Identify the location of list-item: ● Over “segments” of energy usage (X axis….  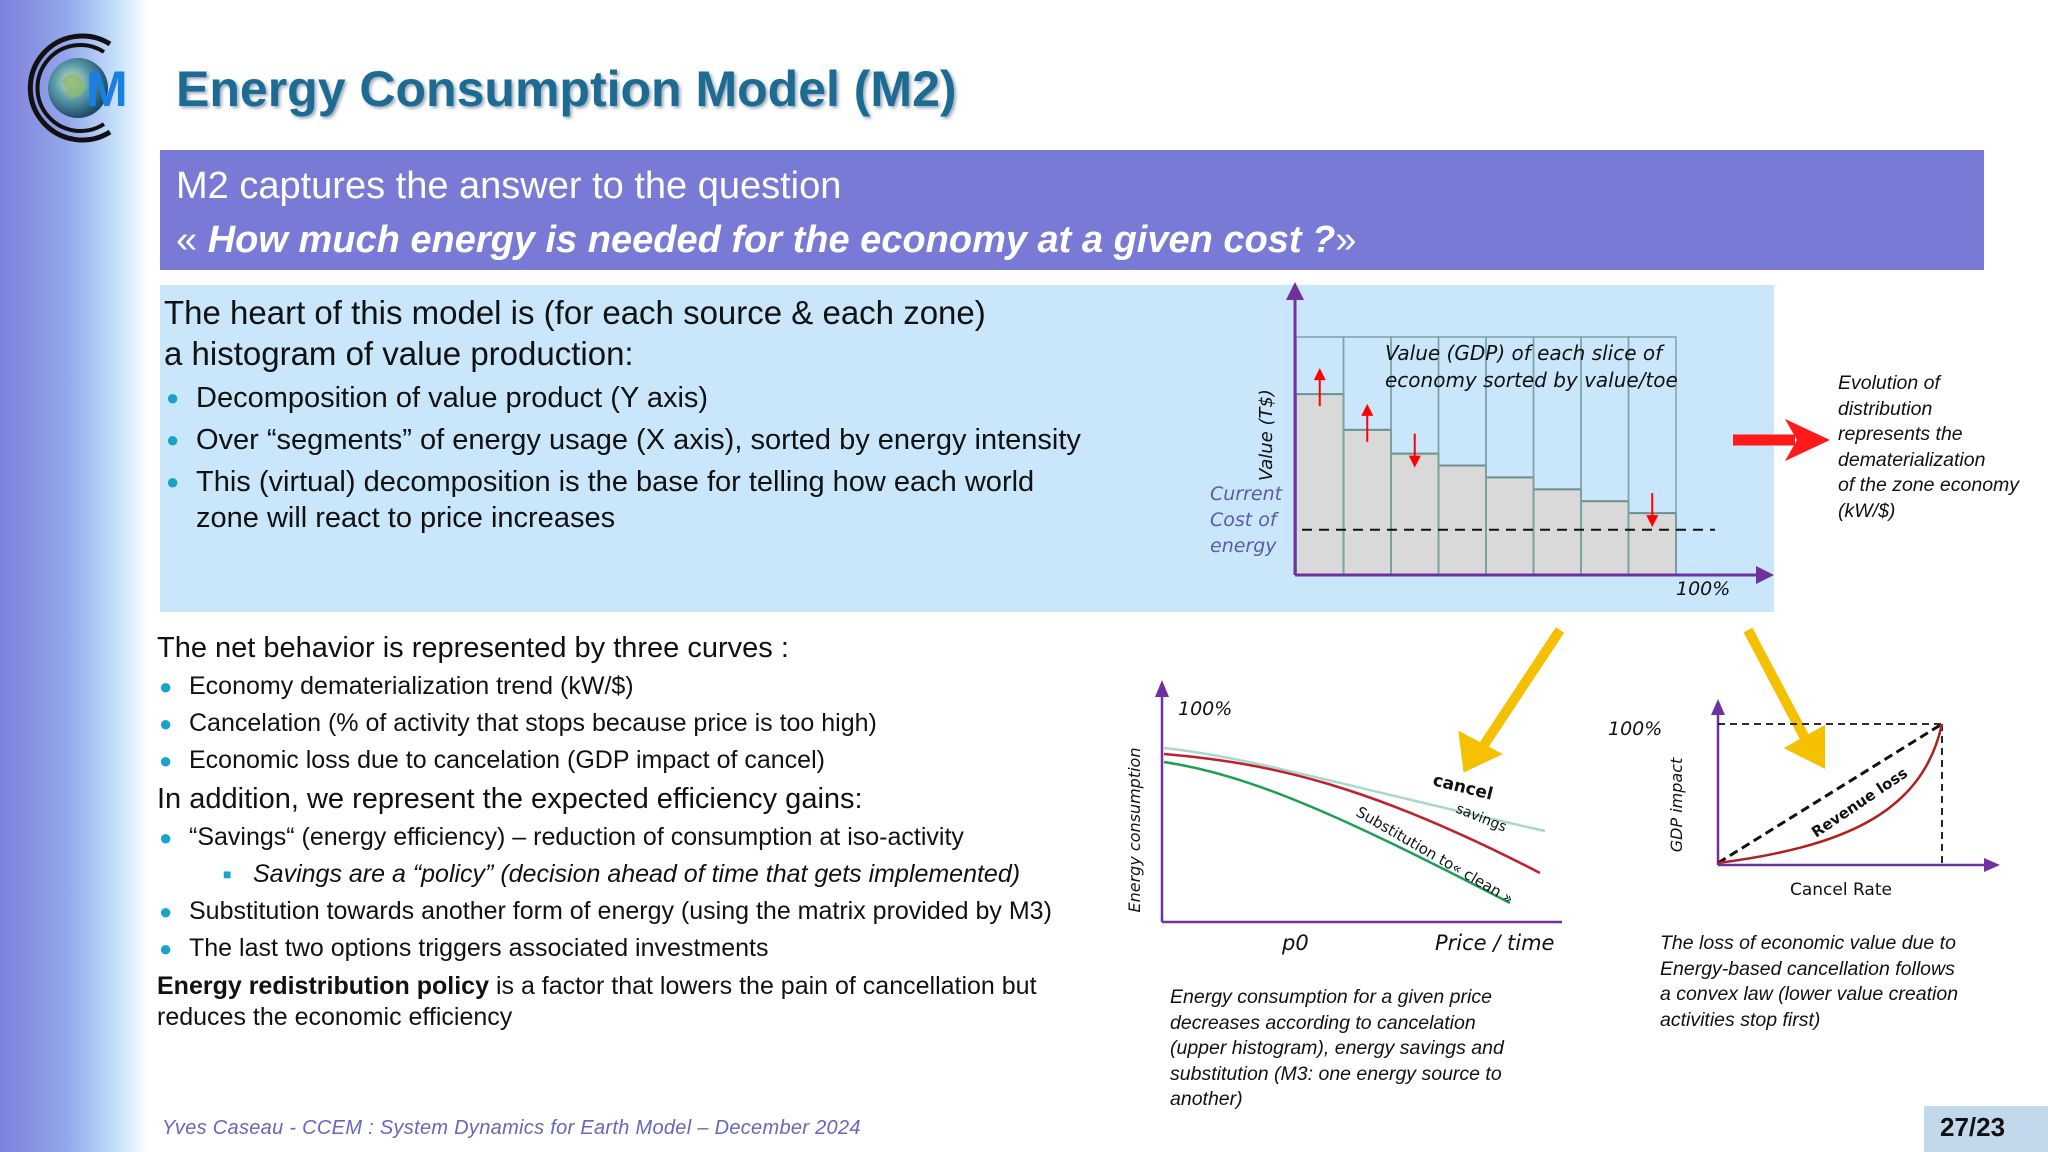
(623, 440).